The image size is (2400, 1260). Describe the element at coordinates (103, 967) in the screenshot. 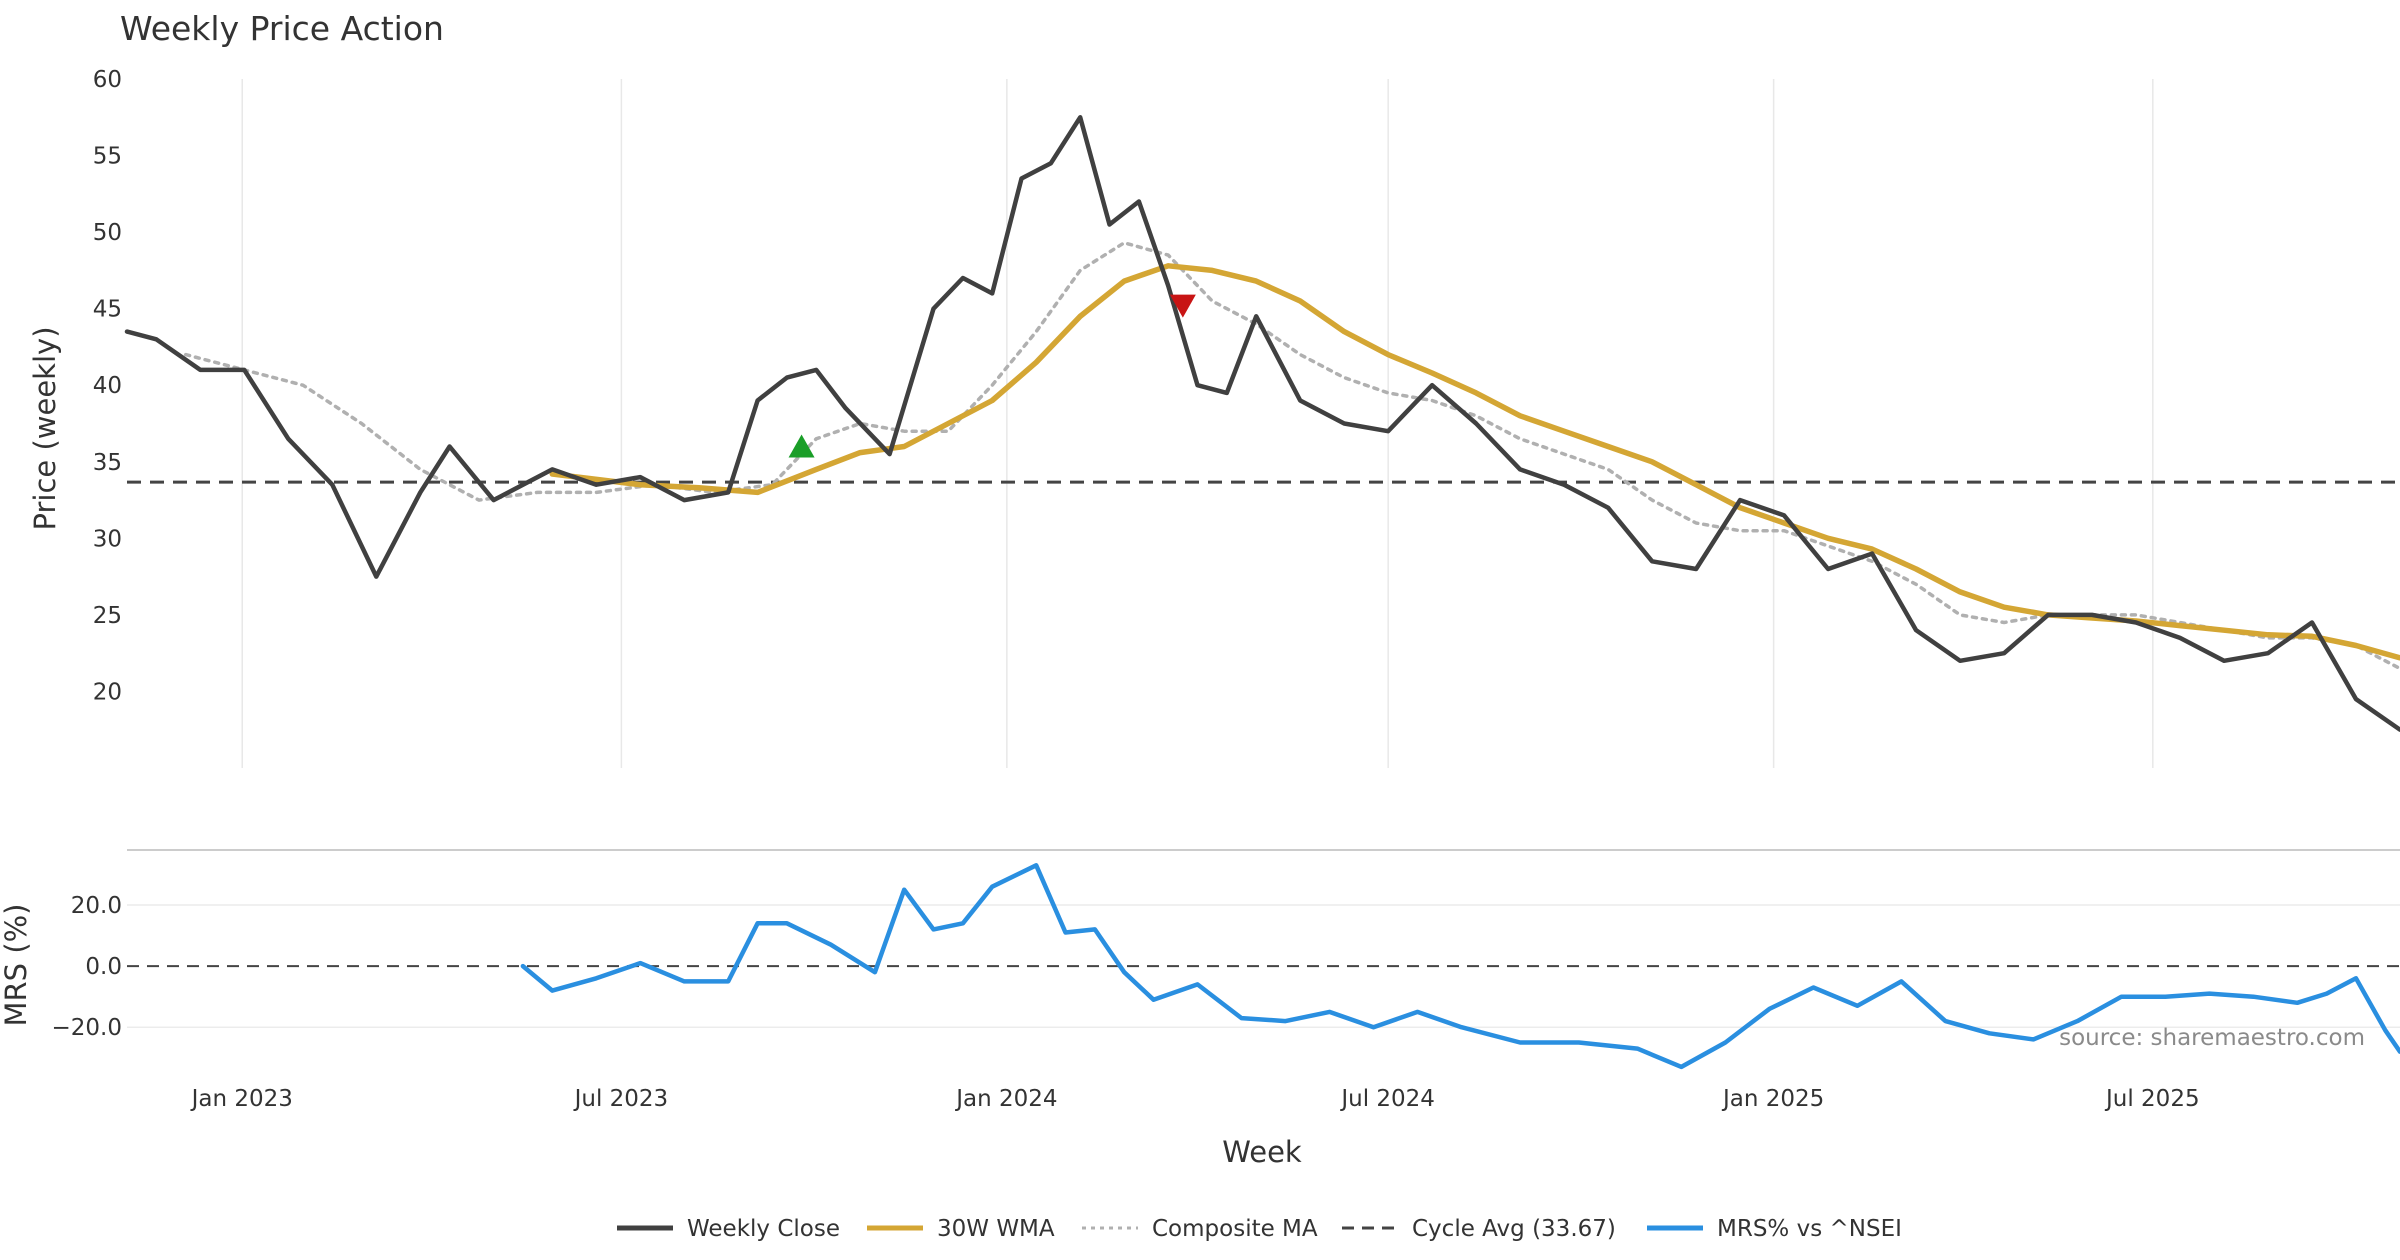

I see `y-tick-label: 0.0` at that location.